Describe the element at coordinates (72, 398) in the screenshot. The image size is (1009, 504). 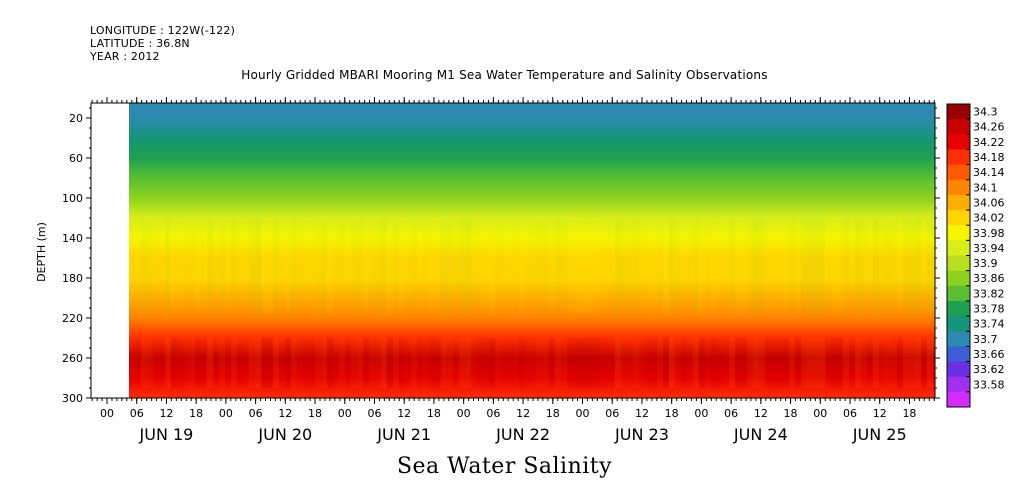
I see `y-tick-label: 300` at that location.